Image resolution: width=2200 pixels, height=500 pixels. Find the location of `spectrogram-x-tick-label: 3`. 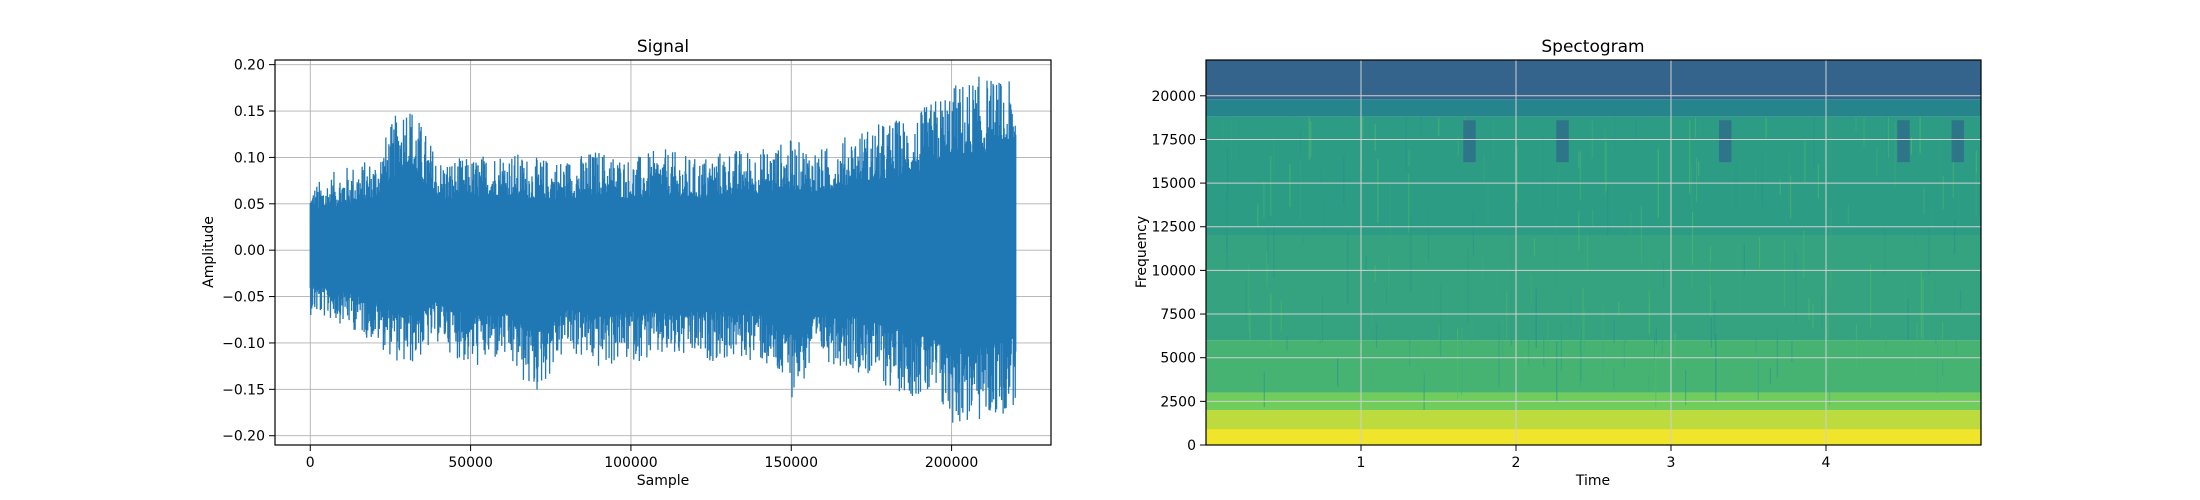

spectrogram-x-tick-label: 3 is located at coordinates (1671, 463).